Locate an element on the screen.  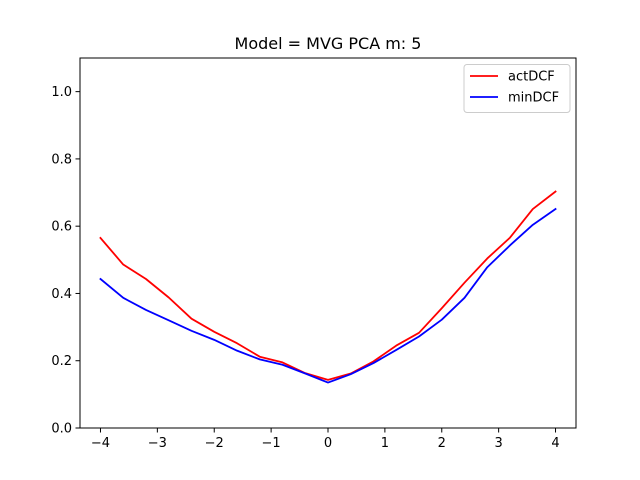
x-axis: −4 −3 −2 −1 0 1 2 3 4 is located at coordinates (325, 439).